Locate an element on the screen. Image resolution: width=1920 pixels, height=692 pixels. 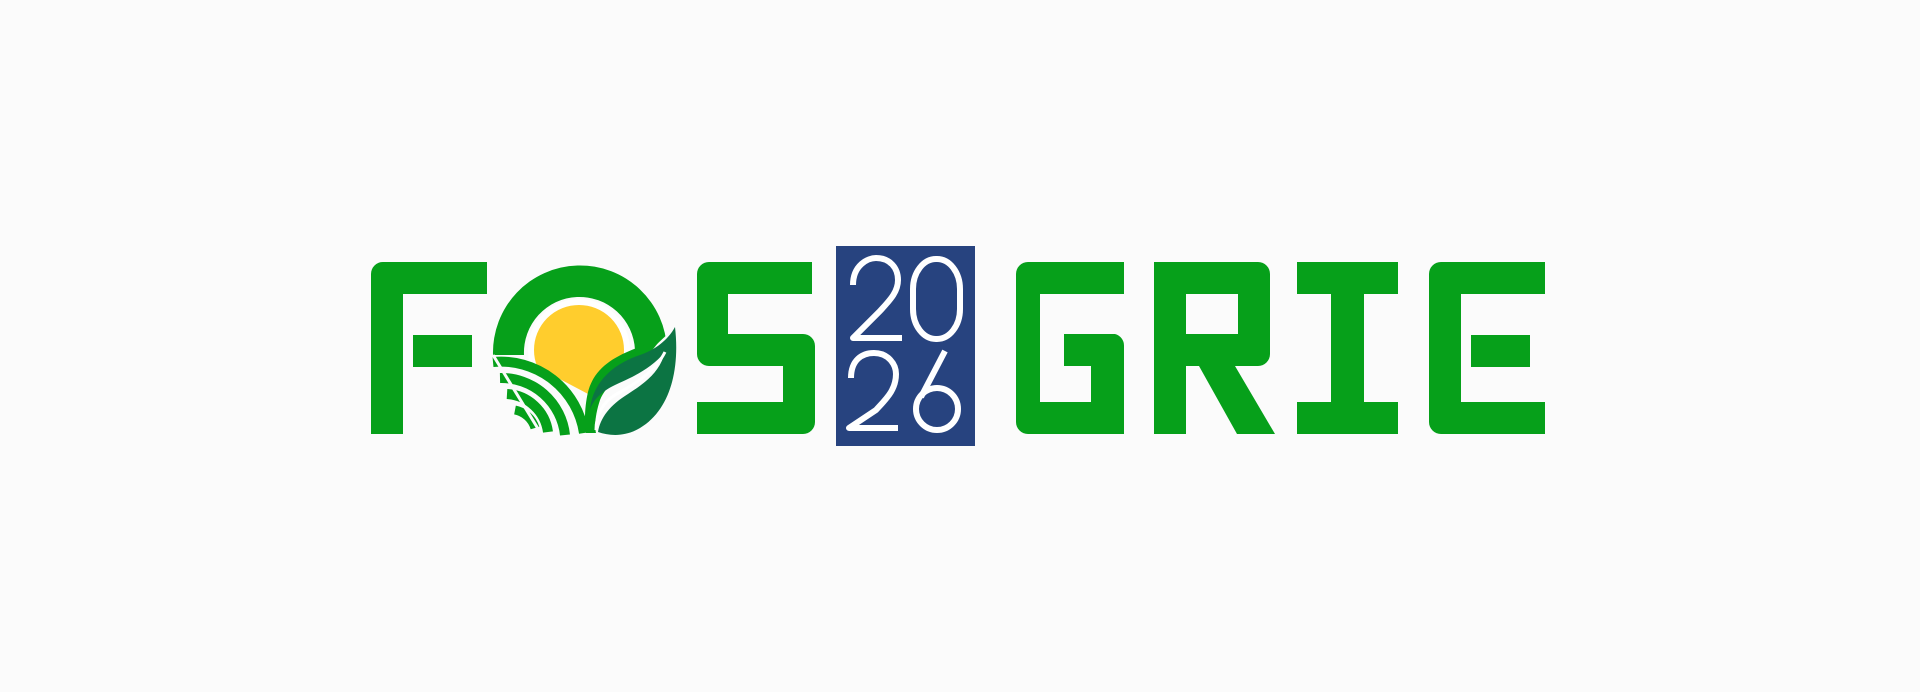
letter-r is located at coordinates (1214, 348).